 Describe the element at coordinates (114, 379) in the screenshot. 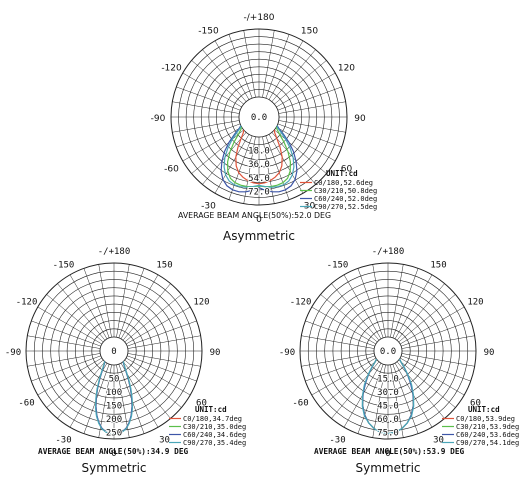

I see `radial-tick-label: 50` at that location.